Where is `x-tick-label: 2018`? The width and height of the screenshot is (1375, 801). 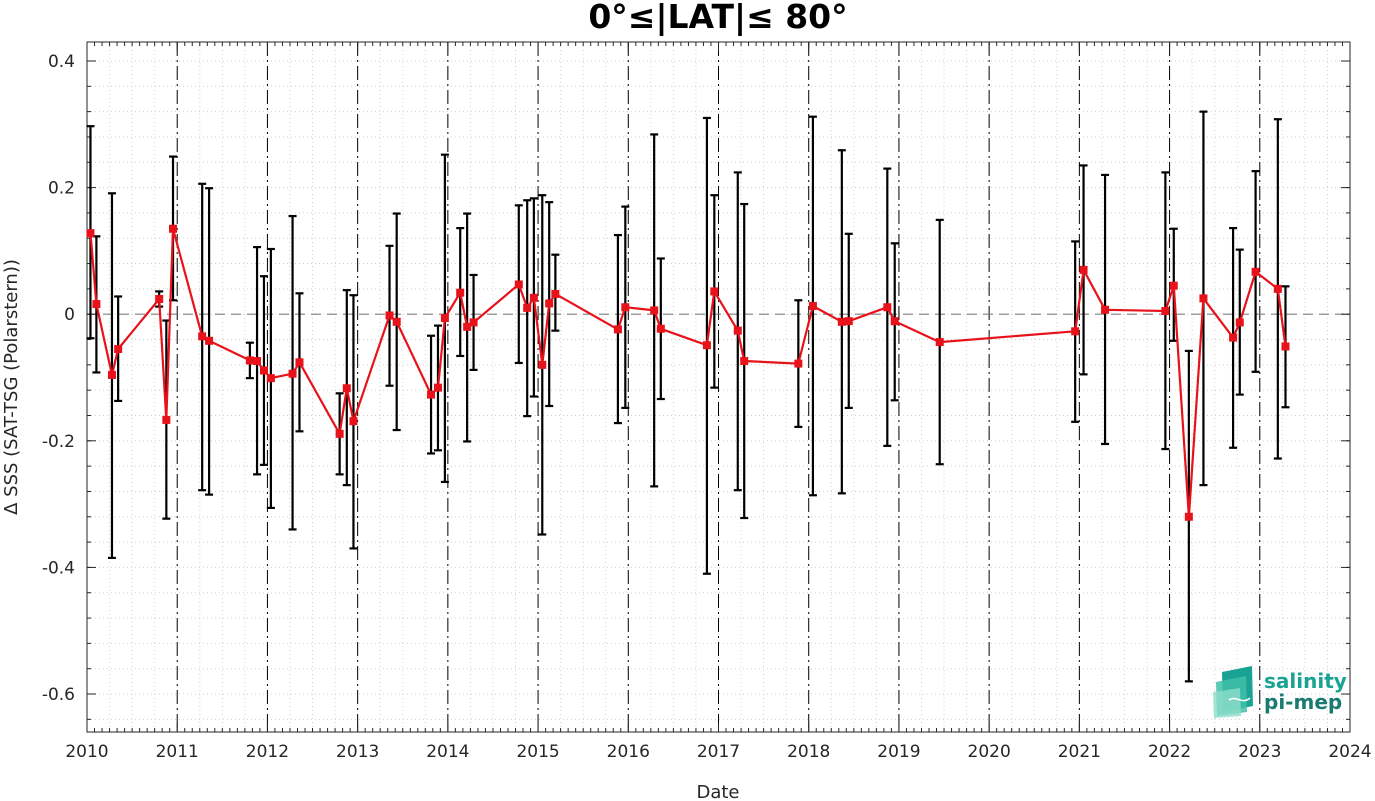 x-tick-label: 2018 is located at coordinates (808, 752).